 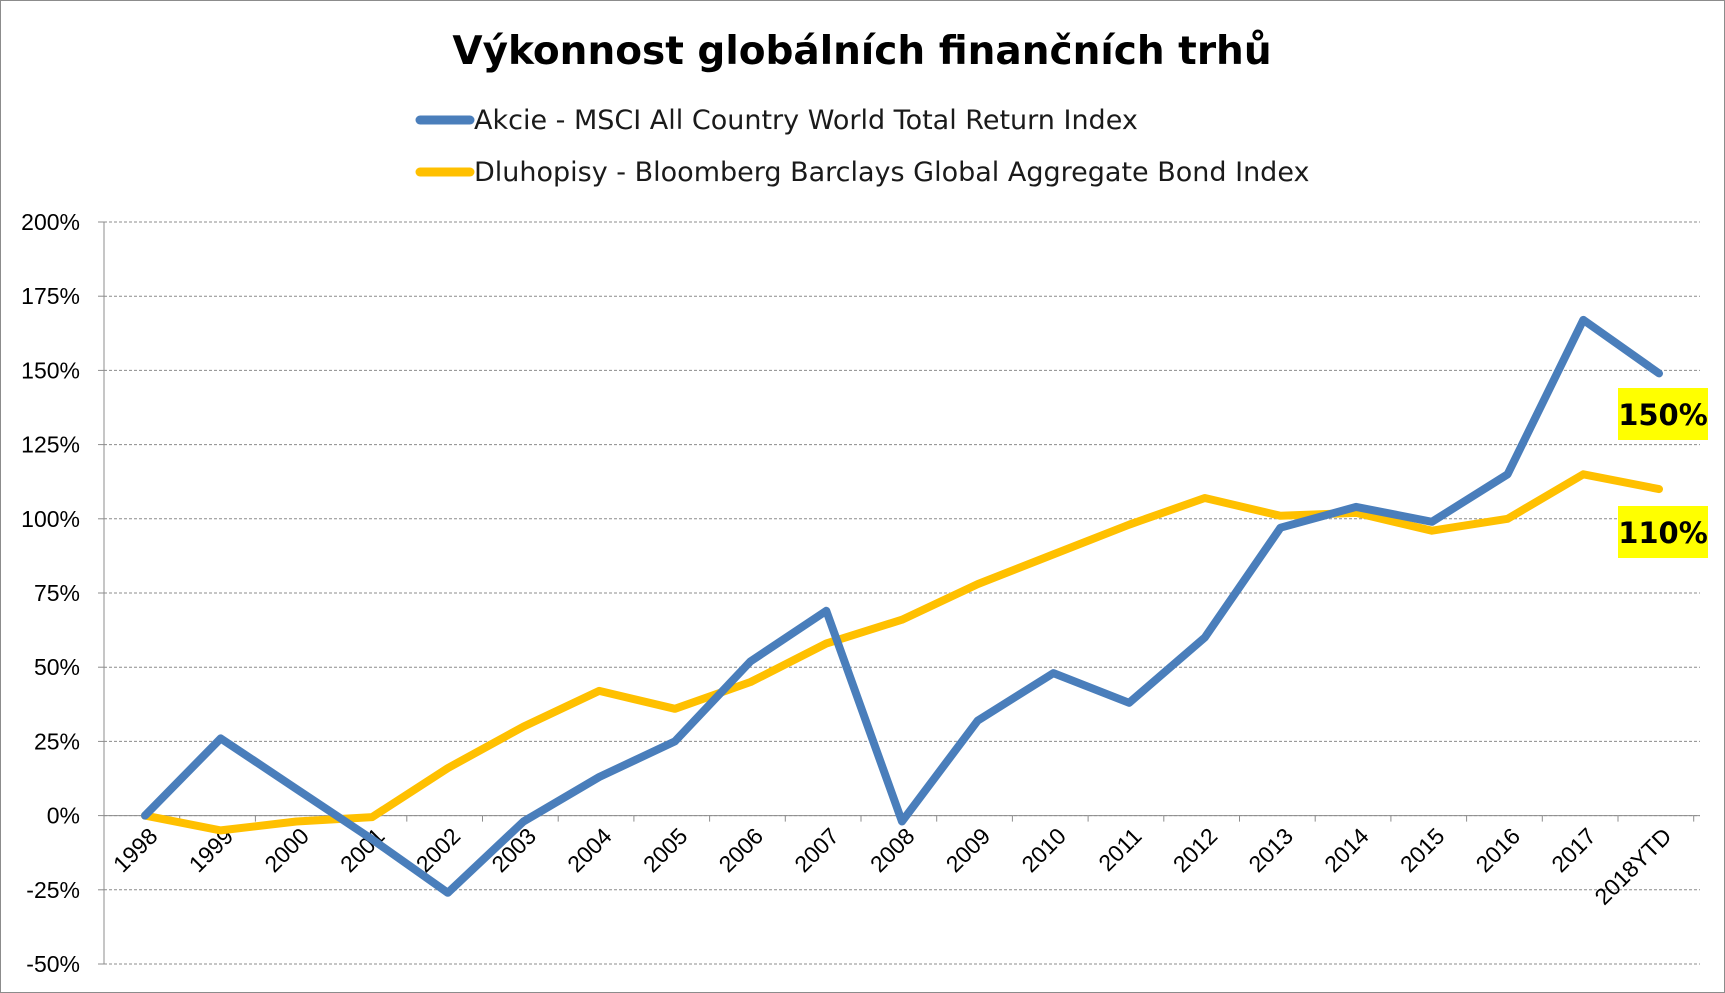 I want to click on callout-label: 110%, so click(x=1663, y=533).